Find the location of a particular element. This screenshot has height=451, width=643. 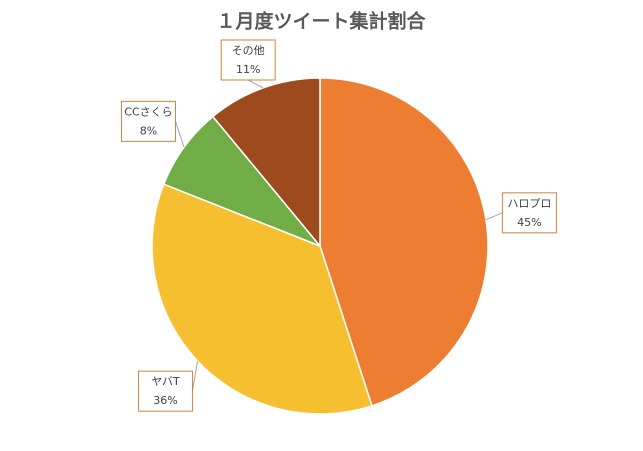

value-label: 36% is located at coordinates (165, 400).